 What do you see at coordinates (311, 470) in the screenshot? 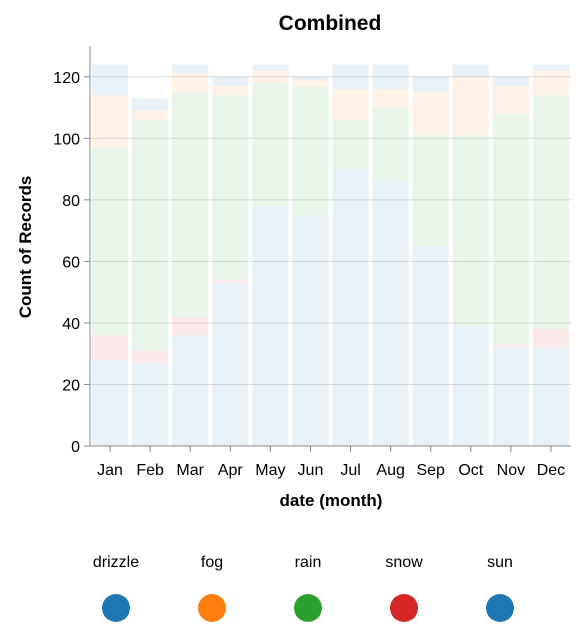
I see `x-tick-label: Jun` at bounding box center [311, 470].